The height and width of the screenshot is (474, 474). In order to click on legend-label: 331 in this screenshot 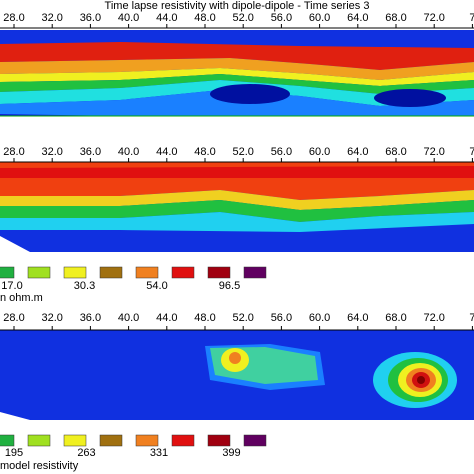, I will do `click(159, 453)`.